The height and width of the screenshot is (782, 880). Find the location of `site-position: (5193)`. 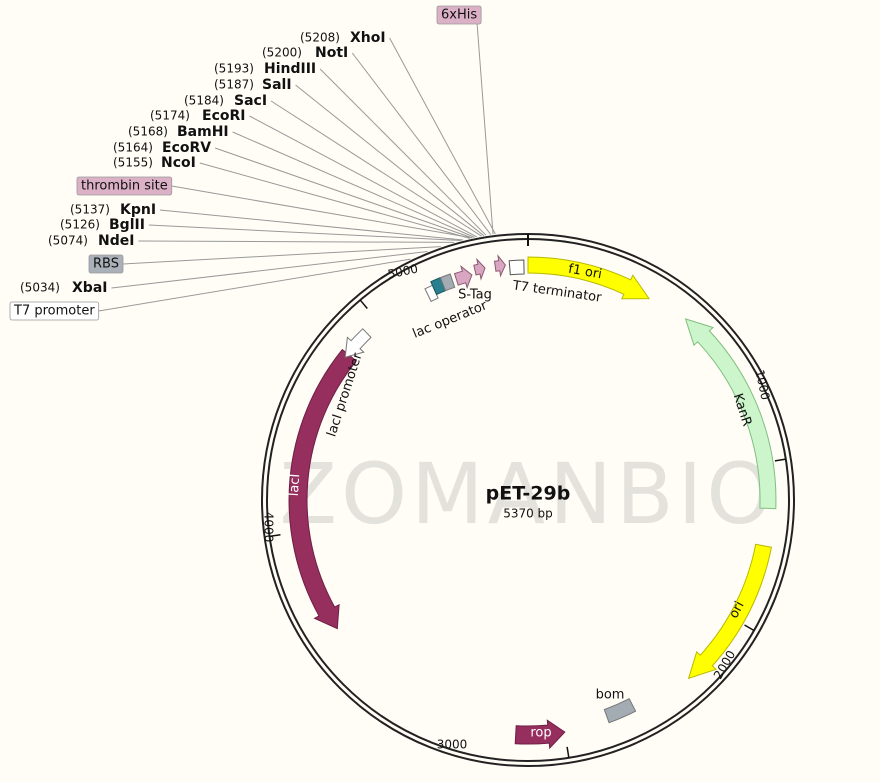

site-position: (5193) is located at coordinates (234, 69).